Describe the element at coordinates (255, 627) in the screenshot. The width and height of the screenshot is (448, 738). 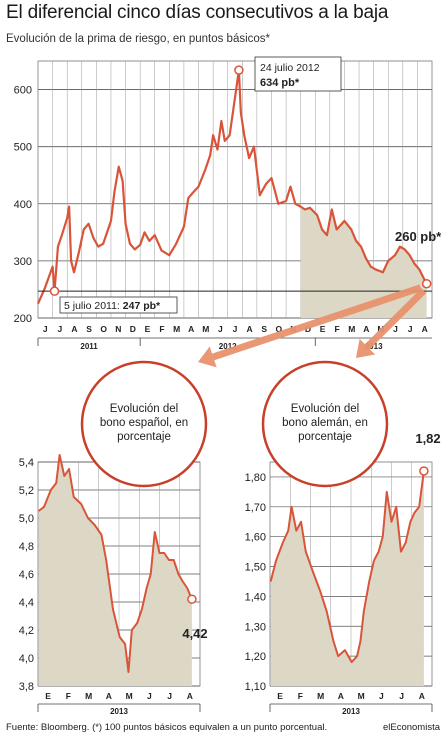
I see `germany-ytick-label: 1,30` at that location.